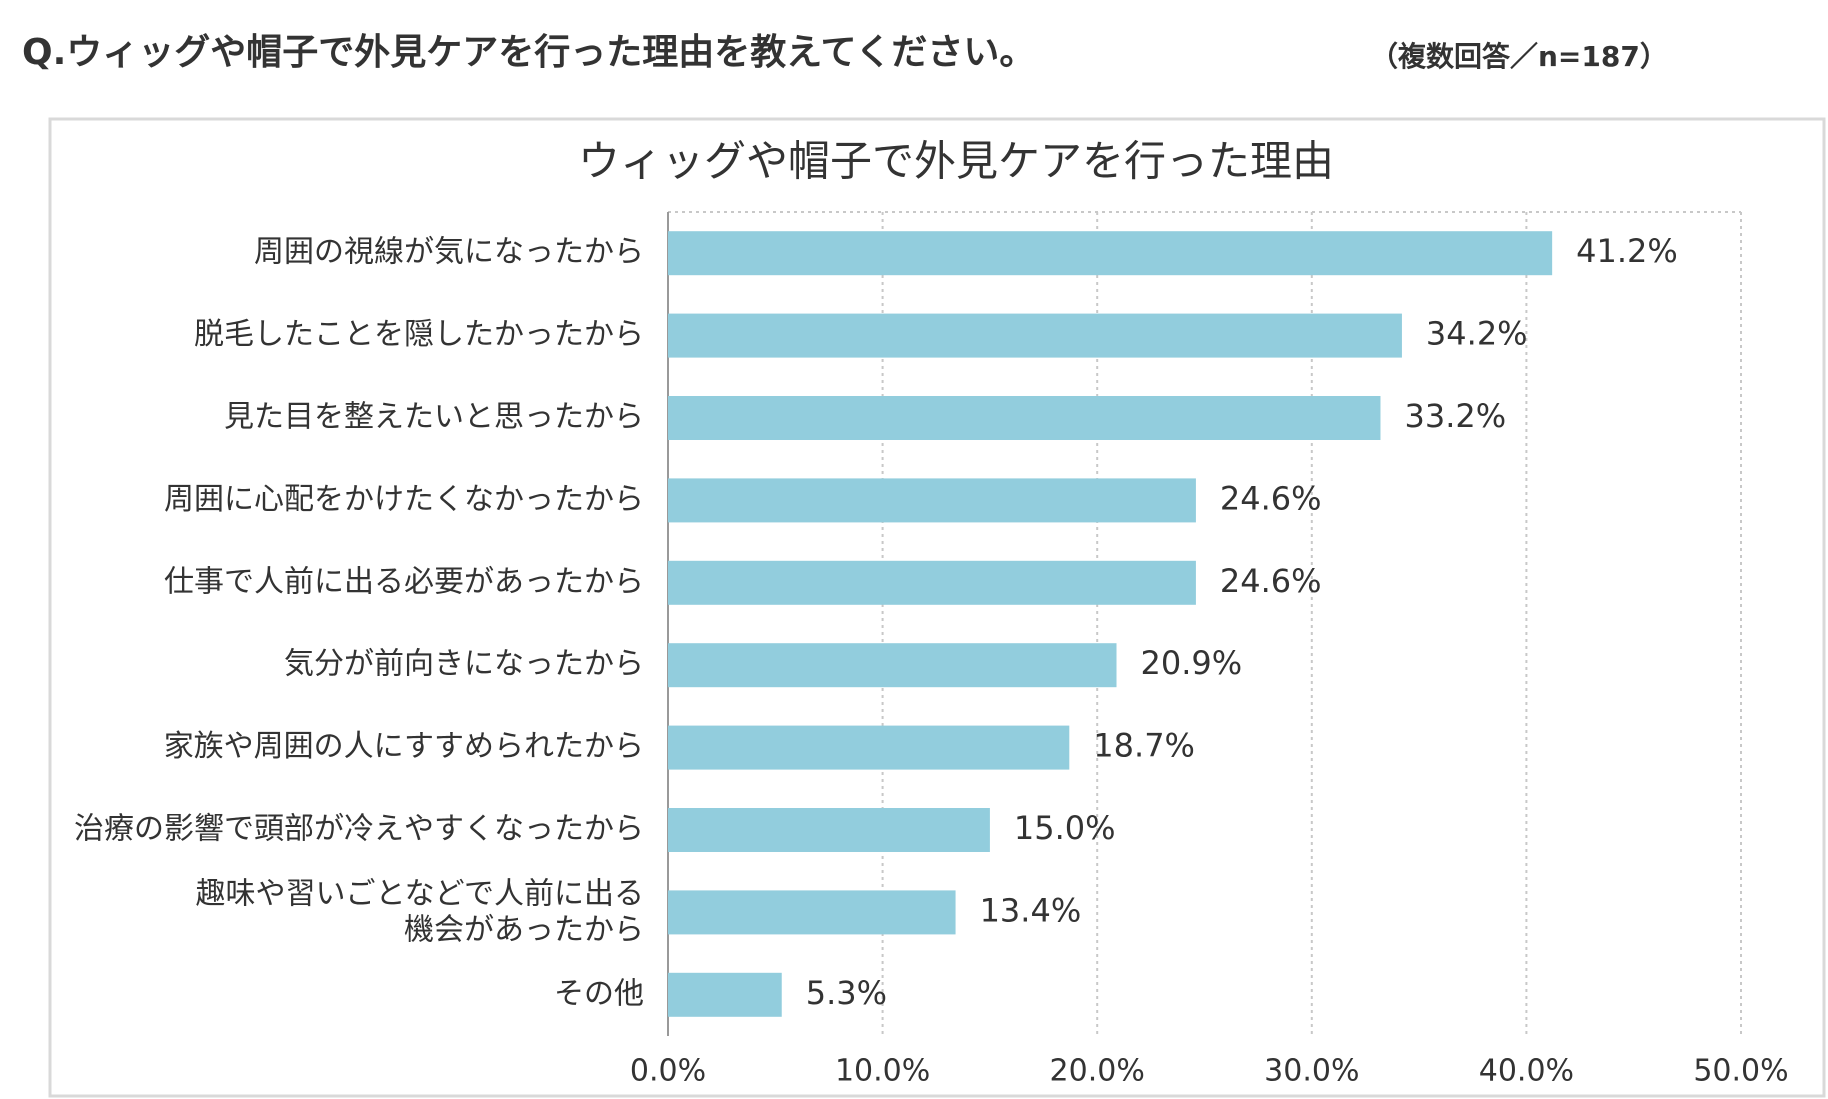  I want to click on question: Q.ウィッグや帽子で外見ケアを行った理由を教えてください。, so click(528, 52).